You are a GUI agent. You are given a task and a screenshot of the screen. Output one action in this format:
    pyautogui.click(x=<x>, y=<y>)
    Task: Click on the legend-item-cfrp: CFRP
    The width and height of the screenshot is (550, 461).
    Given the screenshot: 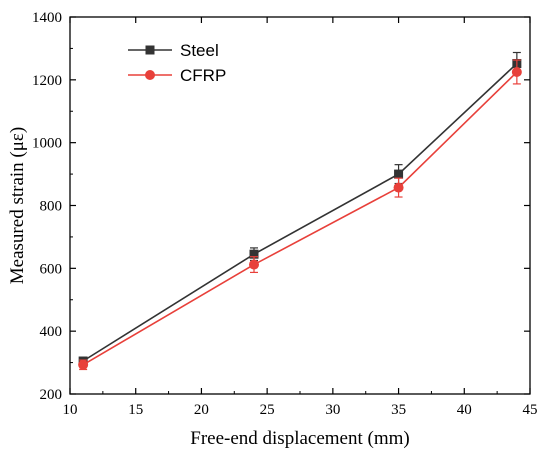 What is the action you would take?
    pyautogui.click(x=177, y=75)
    